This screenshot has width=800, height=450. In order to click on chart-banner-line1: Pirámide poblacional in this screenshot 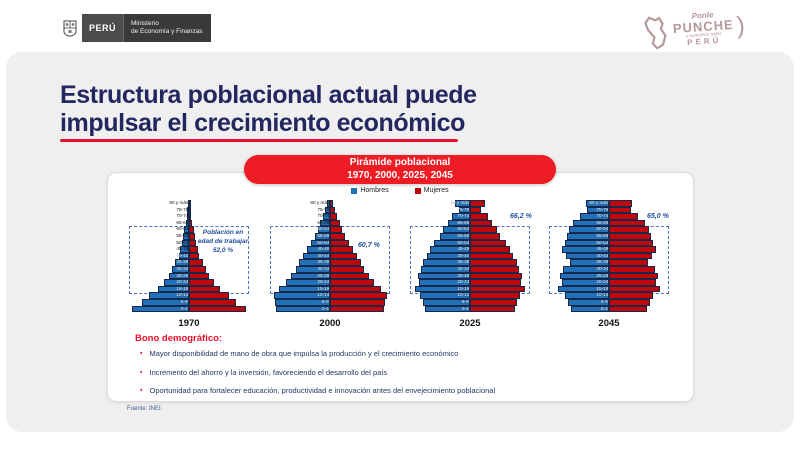, I will do `click(400, 162)`.